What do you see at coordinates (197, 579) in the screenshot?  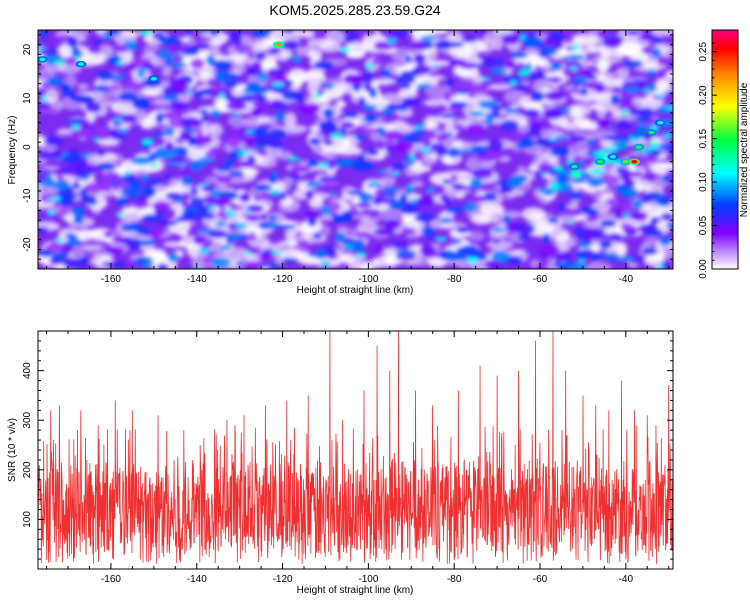 I see `x-tick-label: -140` at bounding box center [197, 579].